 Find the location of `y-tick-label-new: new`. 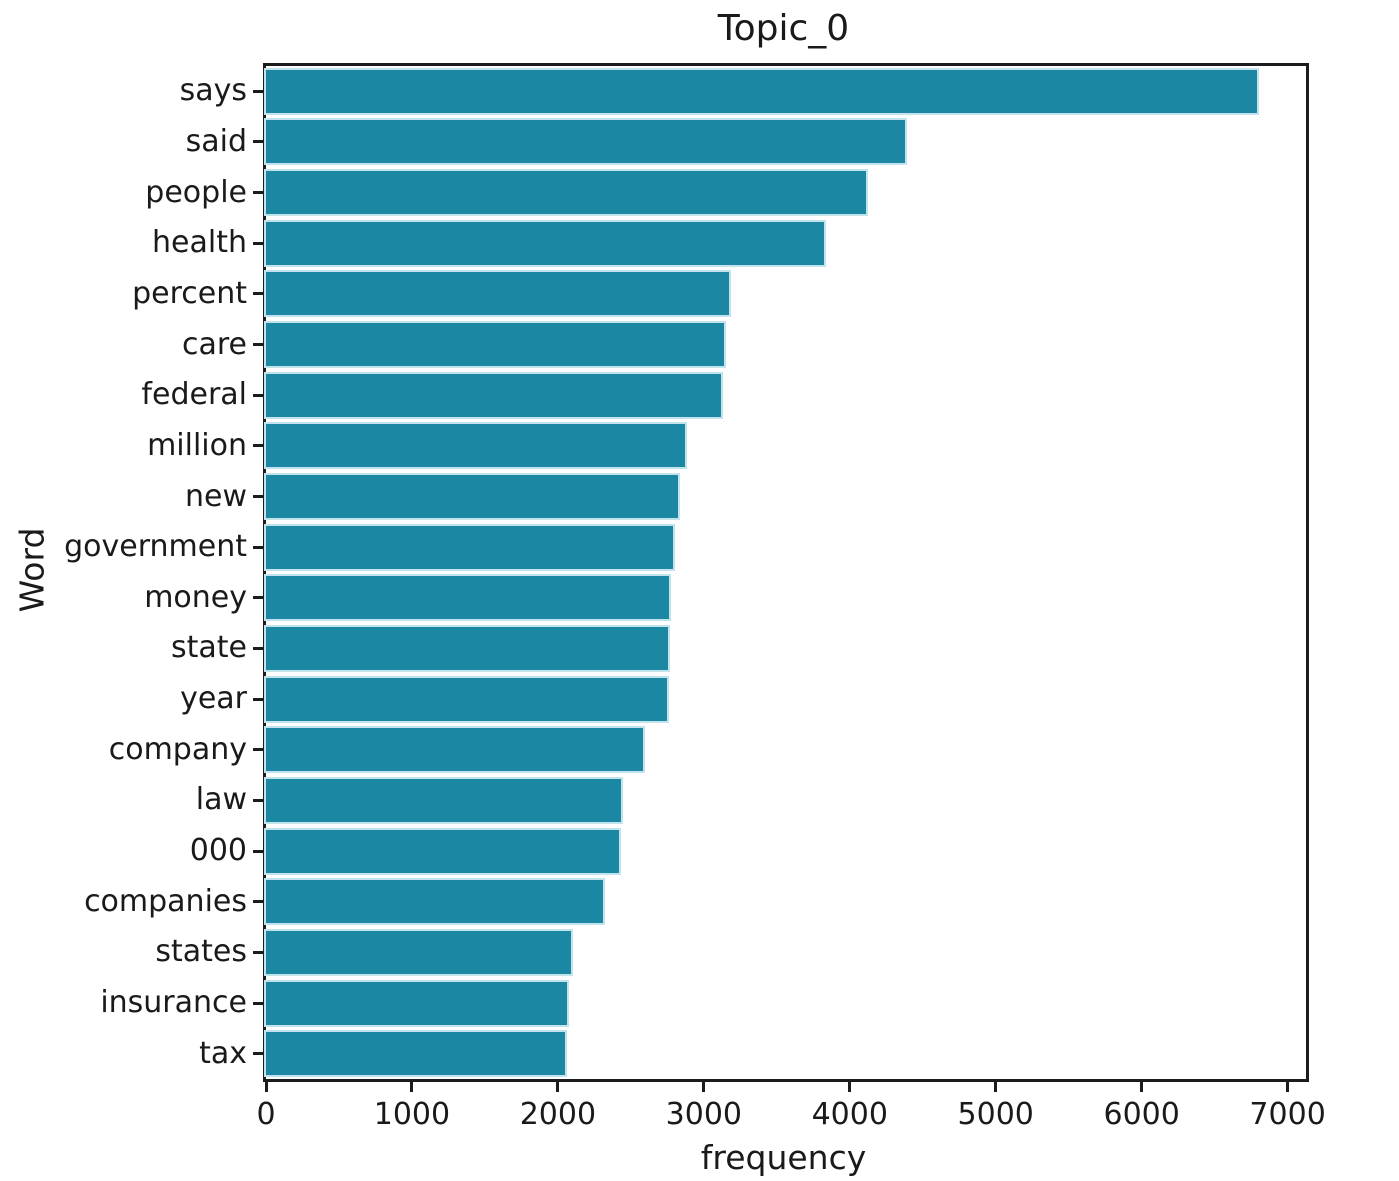

y-tick-label-new: new is located at coordinates (215, 496).